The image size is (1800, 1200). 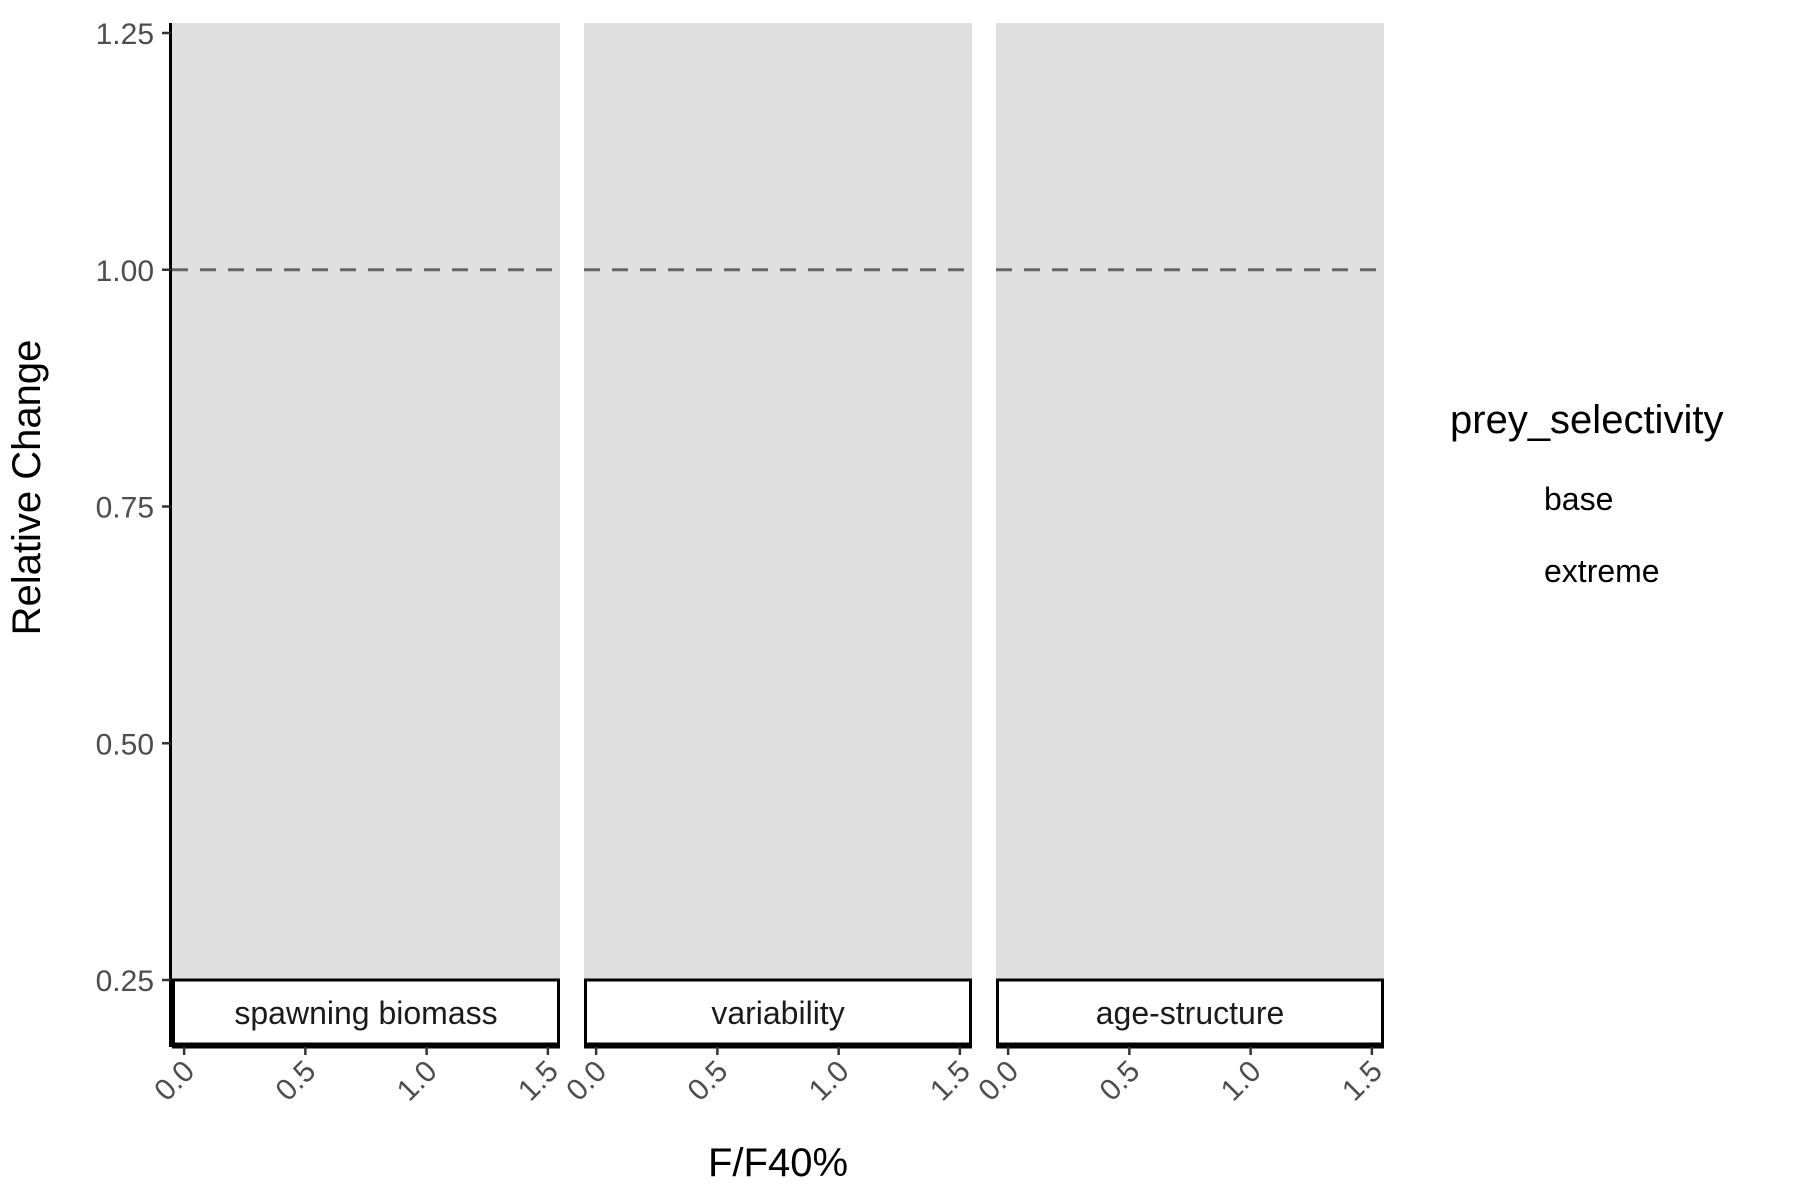 I want to click on y-tick-label: 1.00, so click(x=125, y=271).